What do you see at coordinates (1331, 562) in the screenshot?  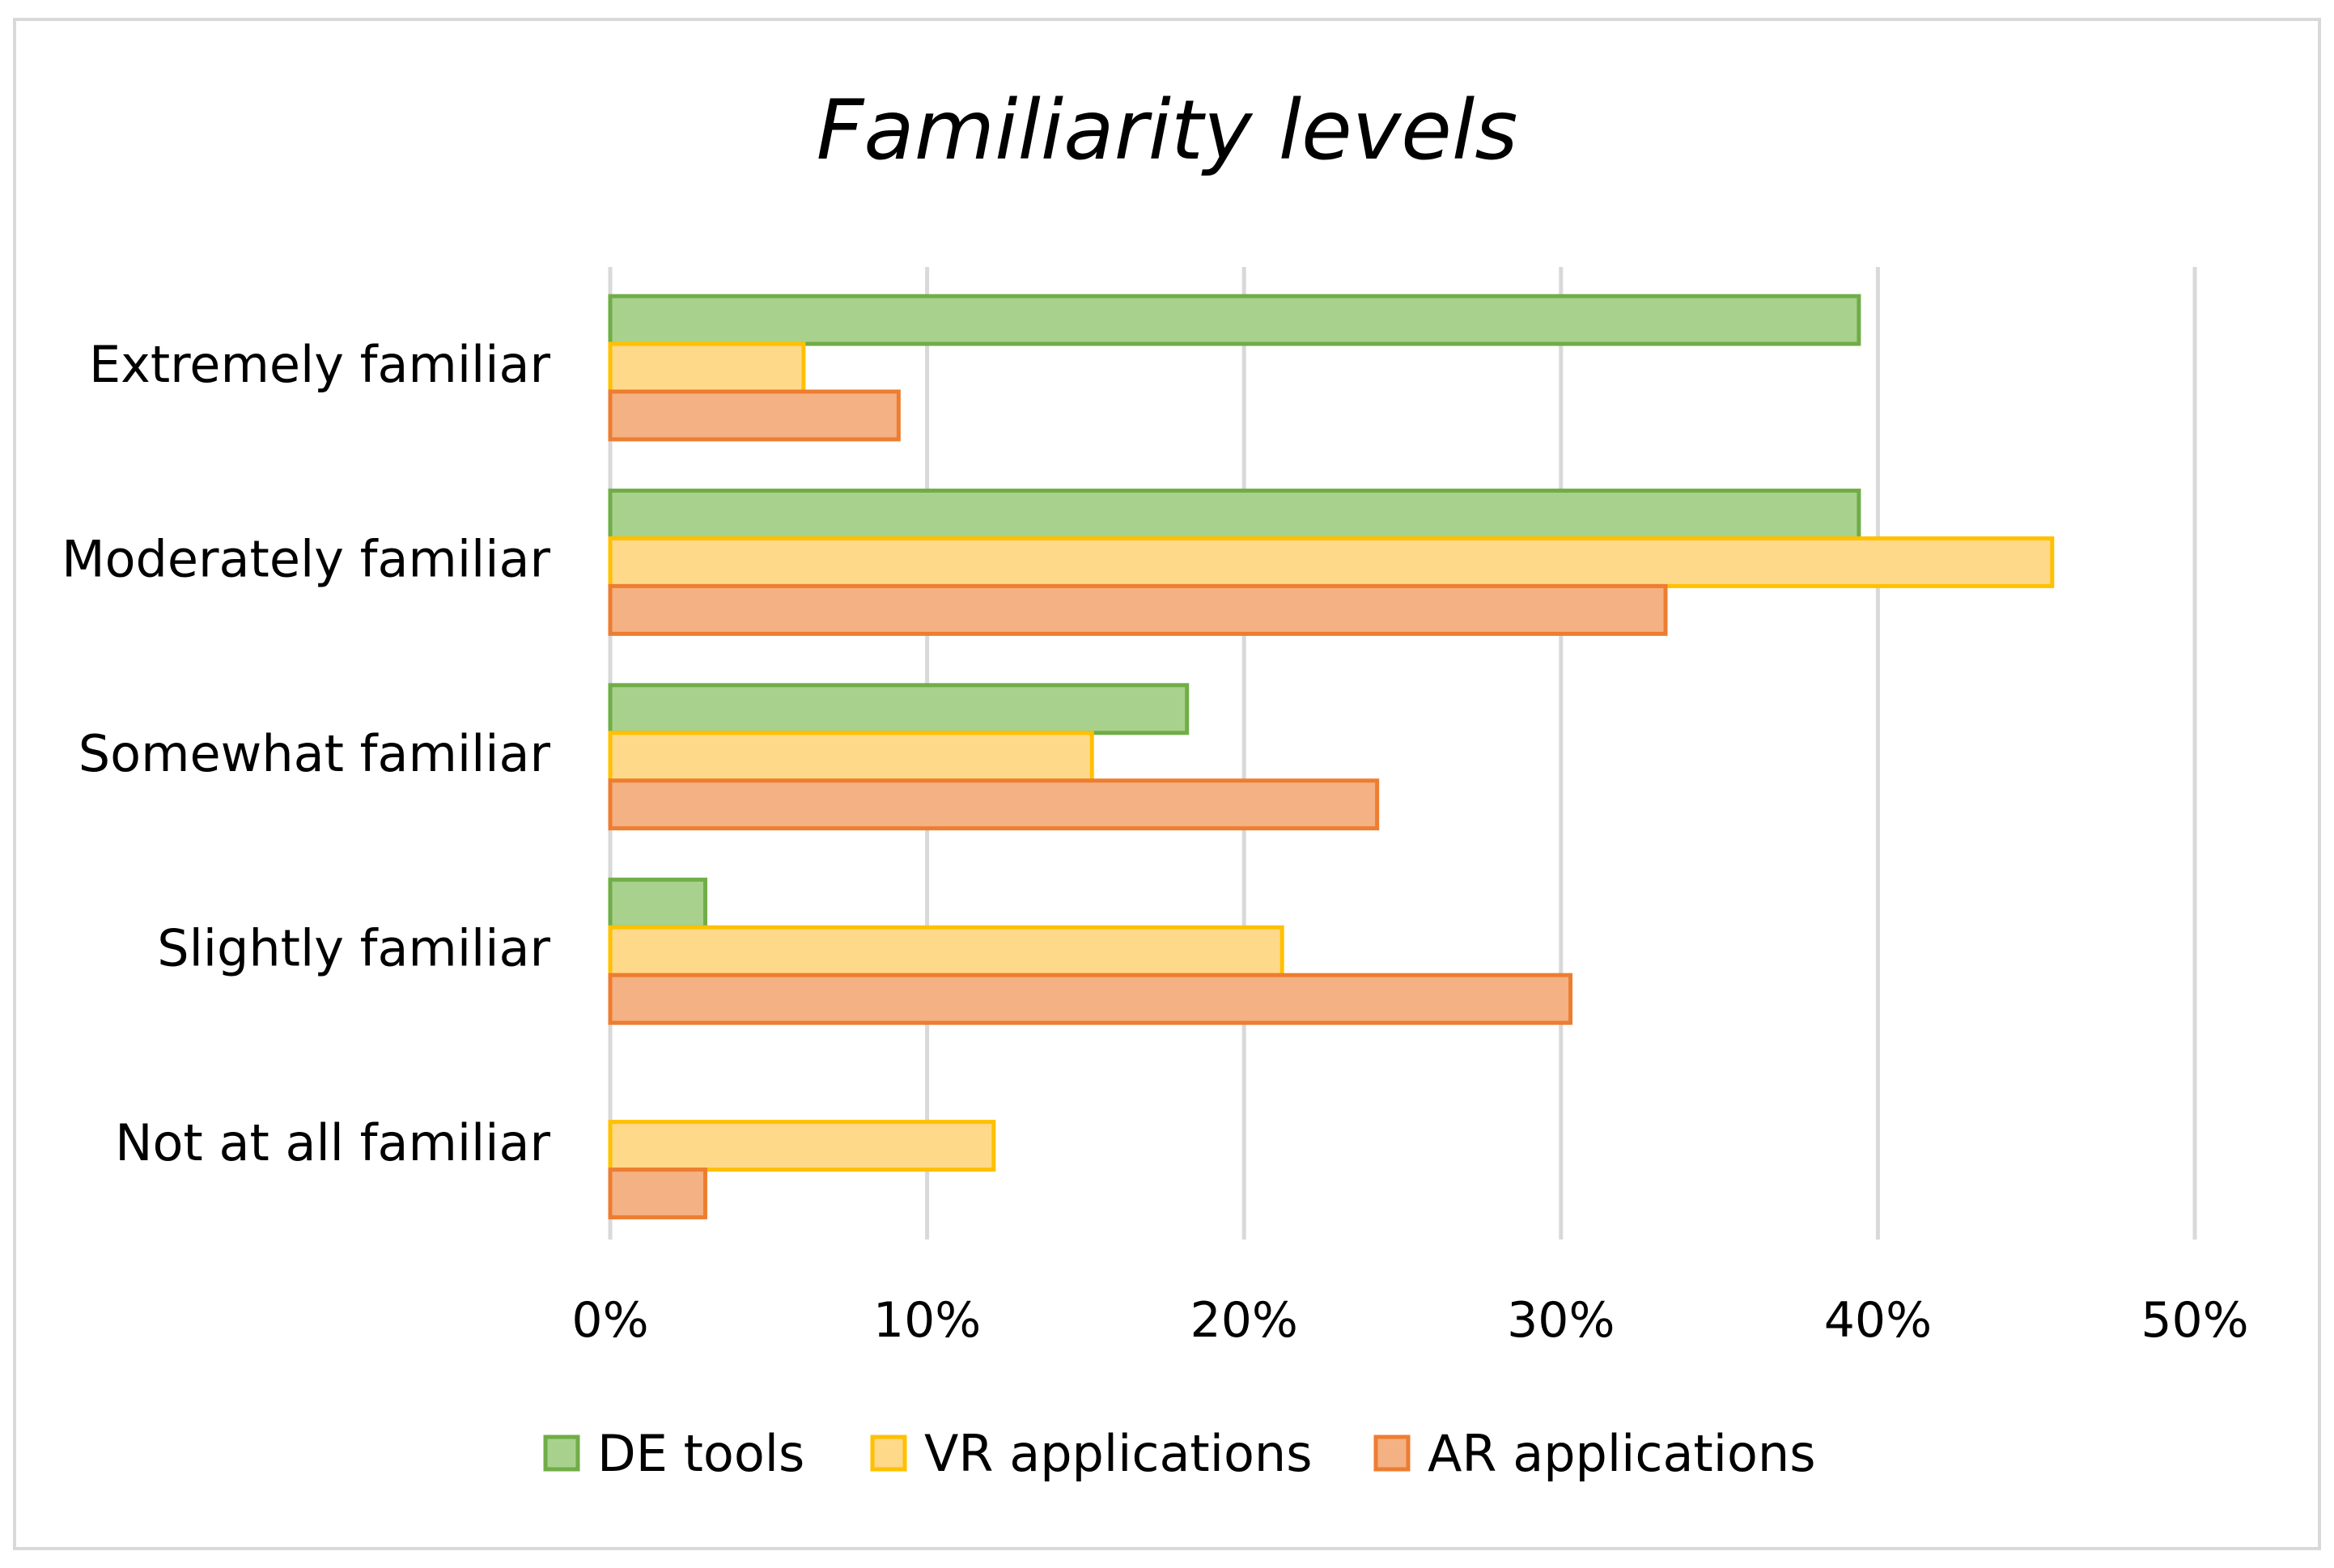 I see `bar-vr-applications-moderately-familiar` at bounding box center [1331, 562].